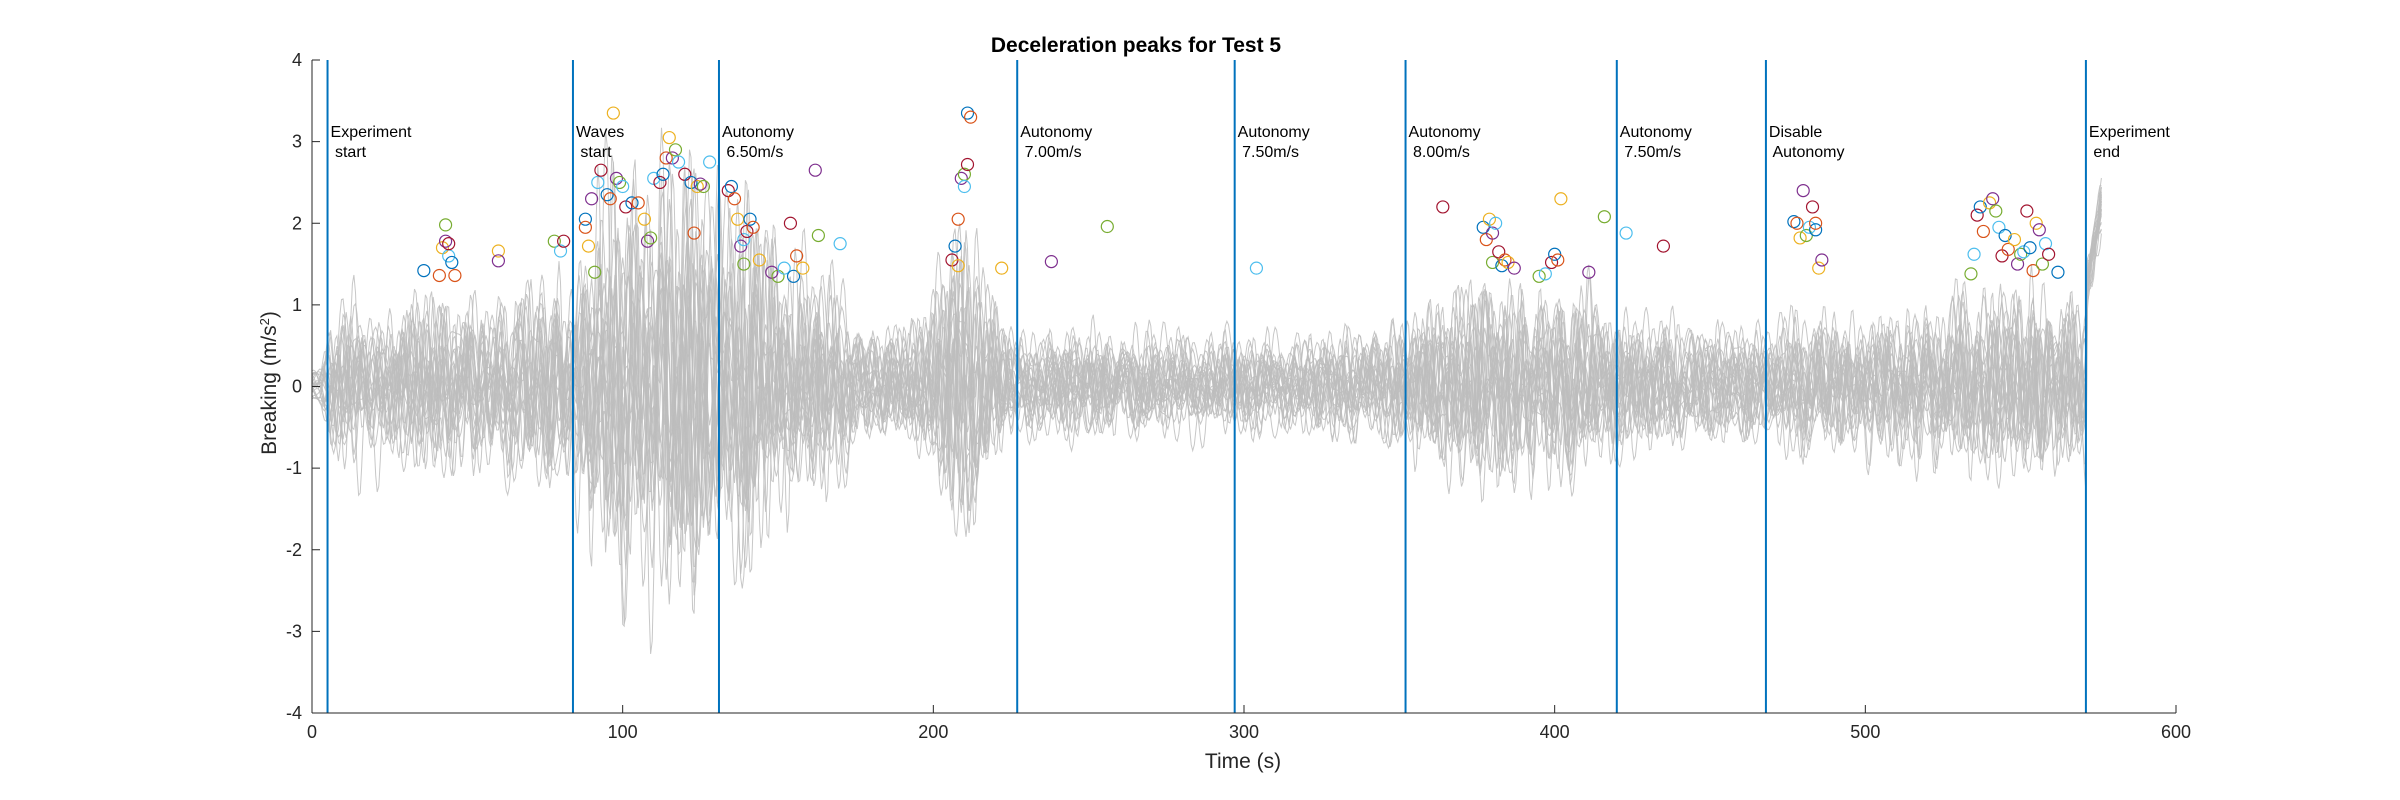 The image size is (2400, 800). I want to click on y-tick-label: -1, so click(294, 468).